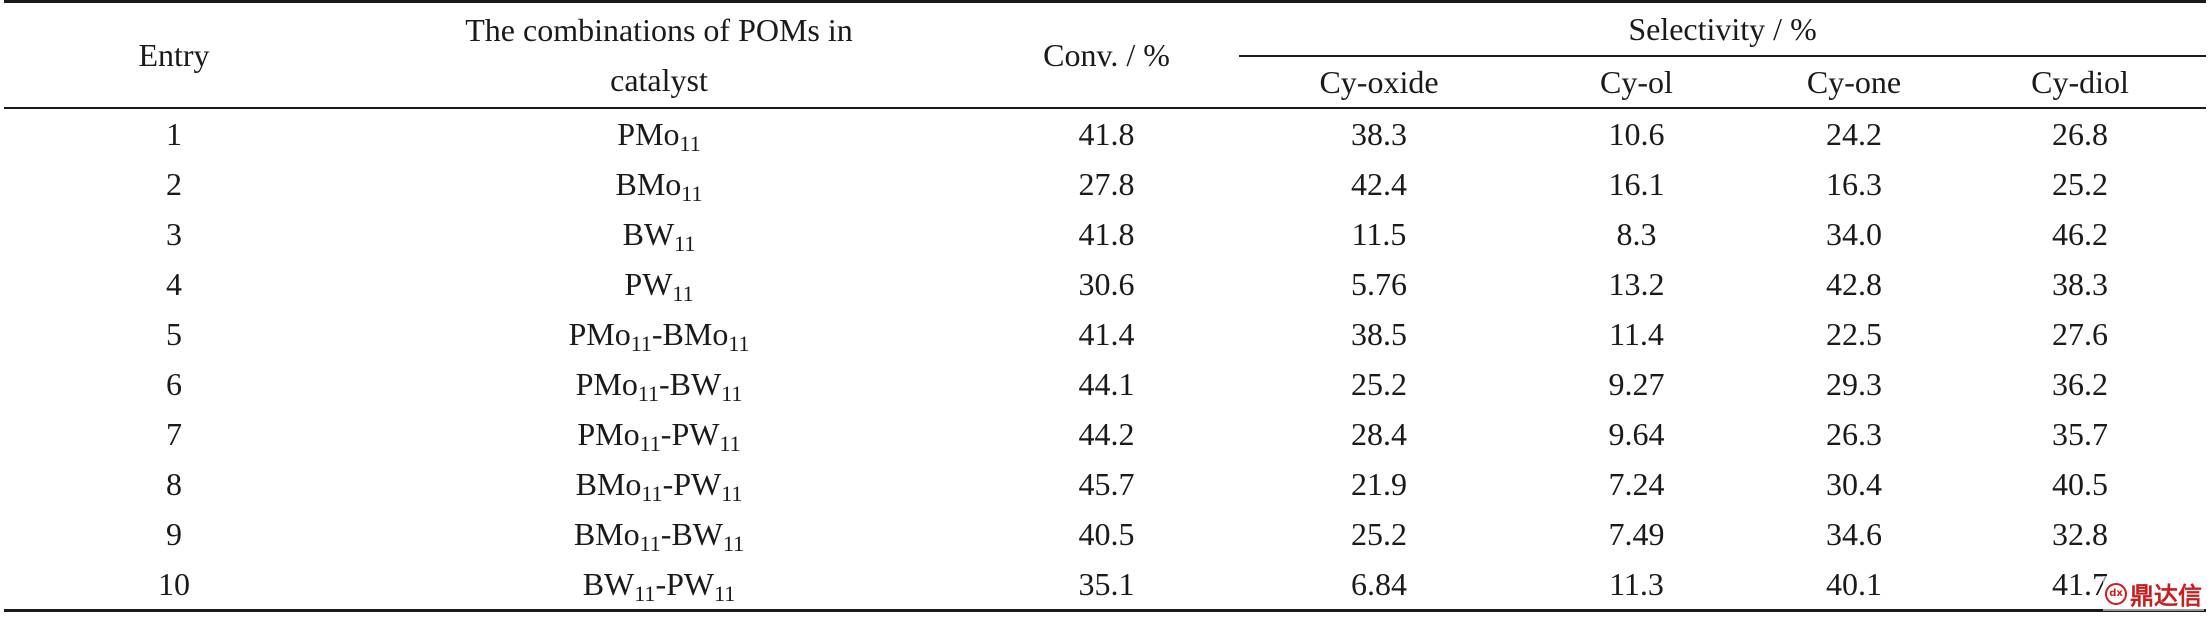  I want to click on cell-conversion: 27.8, so click(1106, 184).